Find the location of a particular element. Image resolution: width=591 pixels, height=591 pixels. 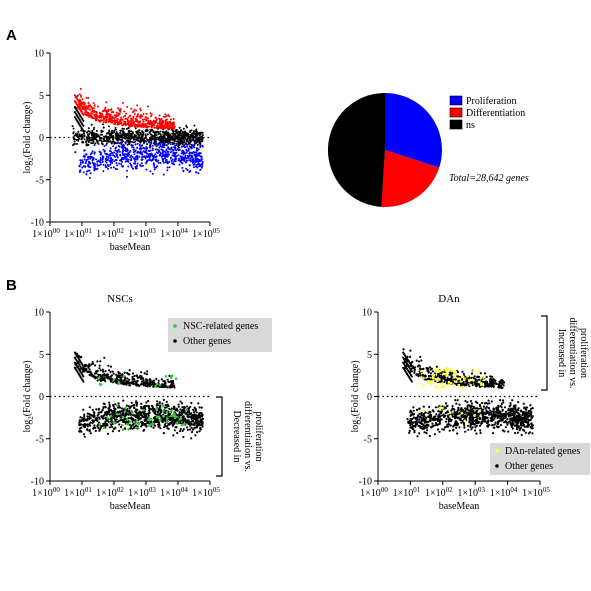

y-axis-label: log2(Fold change) is located at coordinates (356, 396).